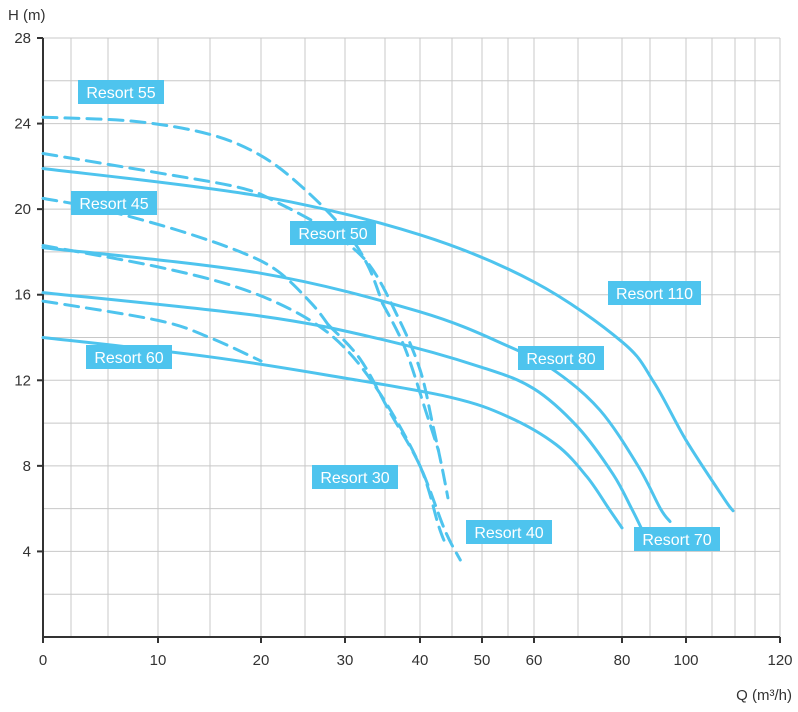 The image size is (798, 712). I want to click on curve-label-resort-30: Resort 30, so click(355, 477).